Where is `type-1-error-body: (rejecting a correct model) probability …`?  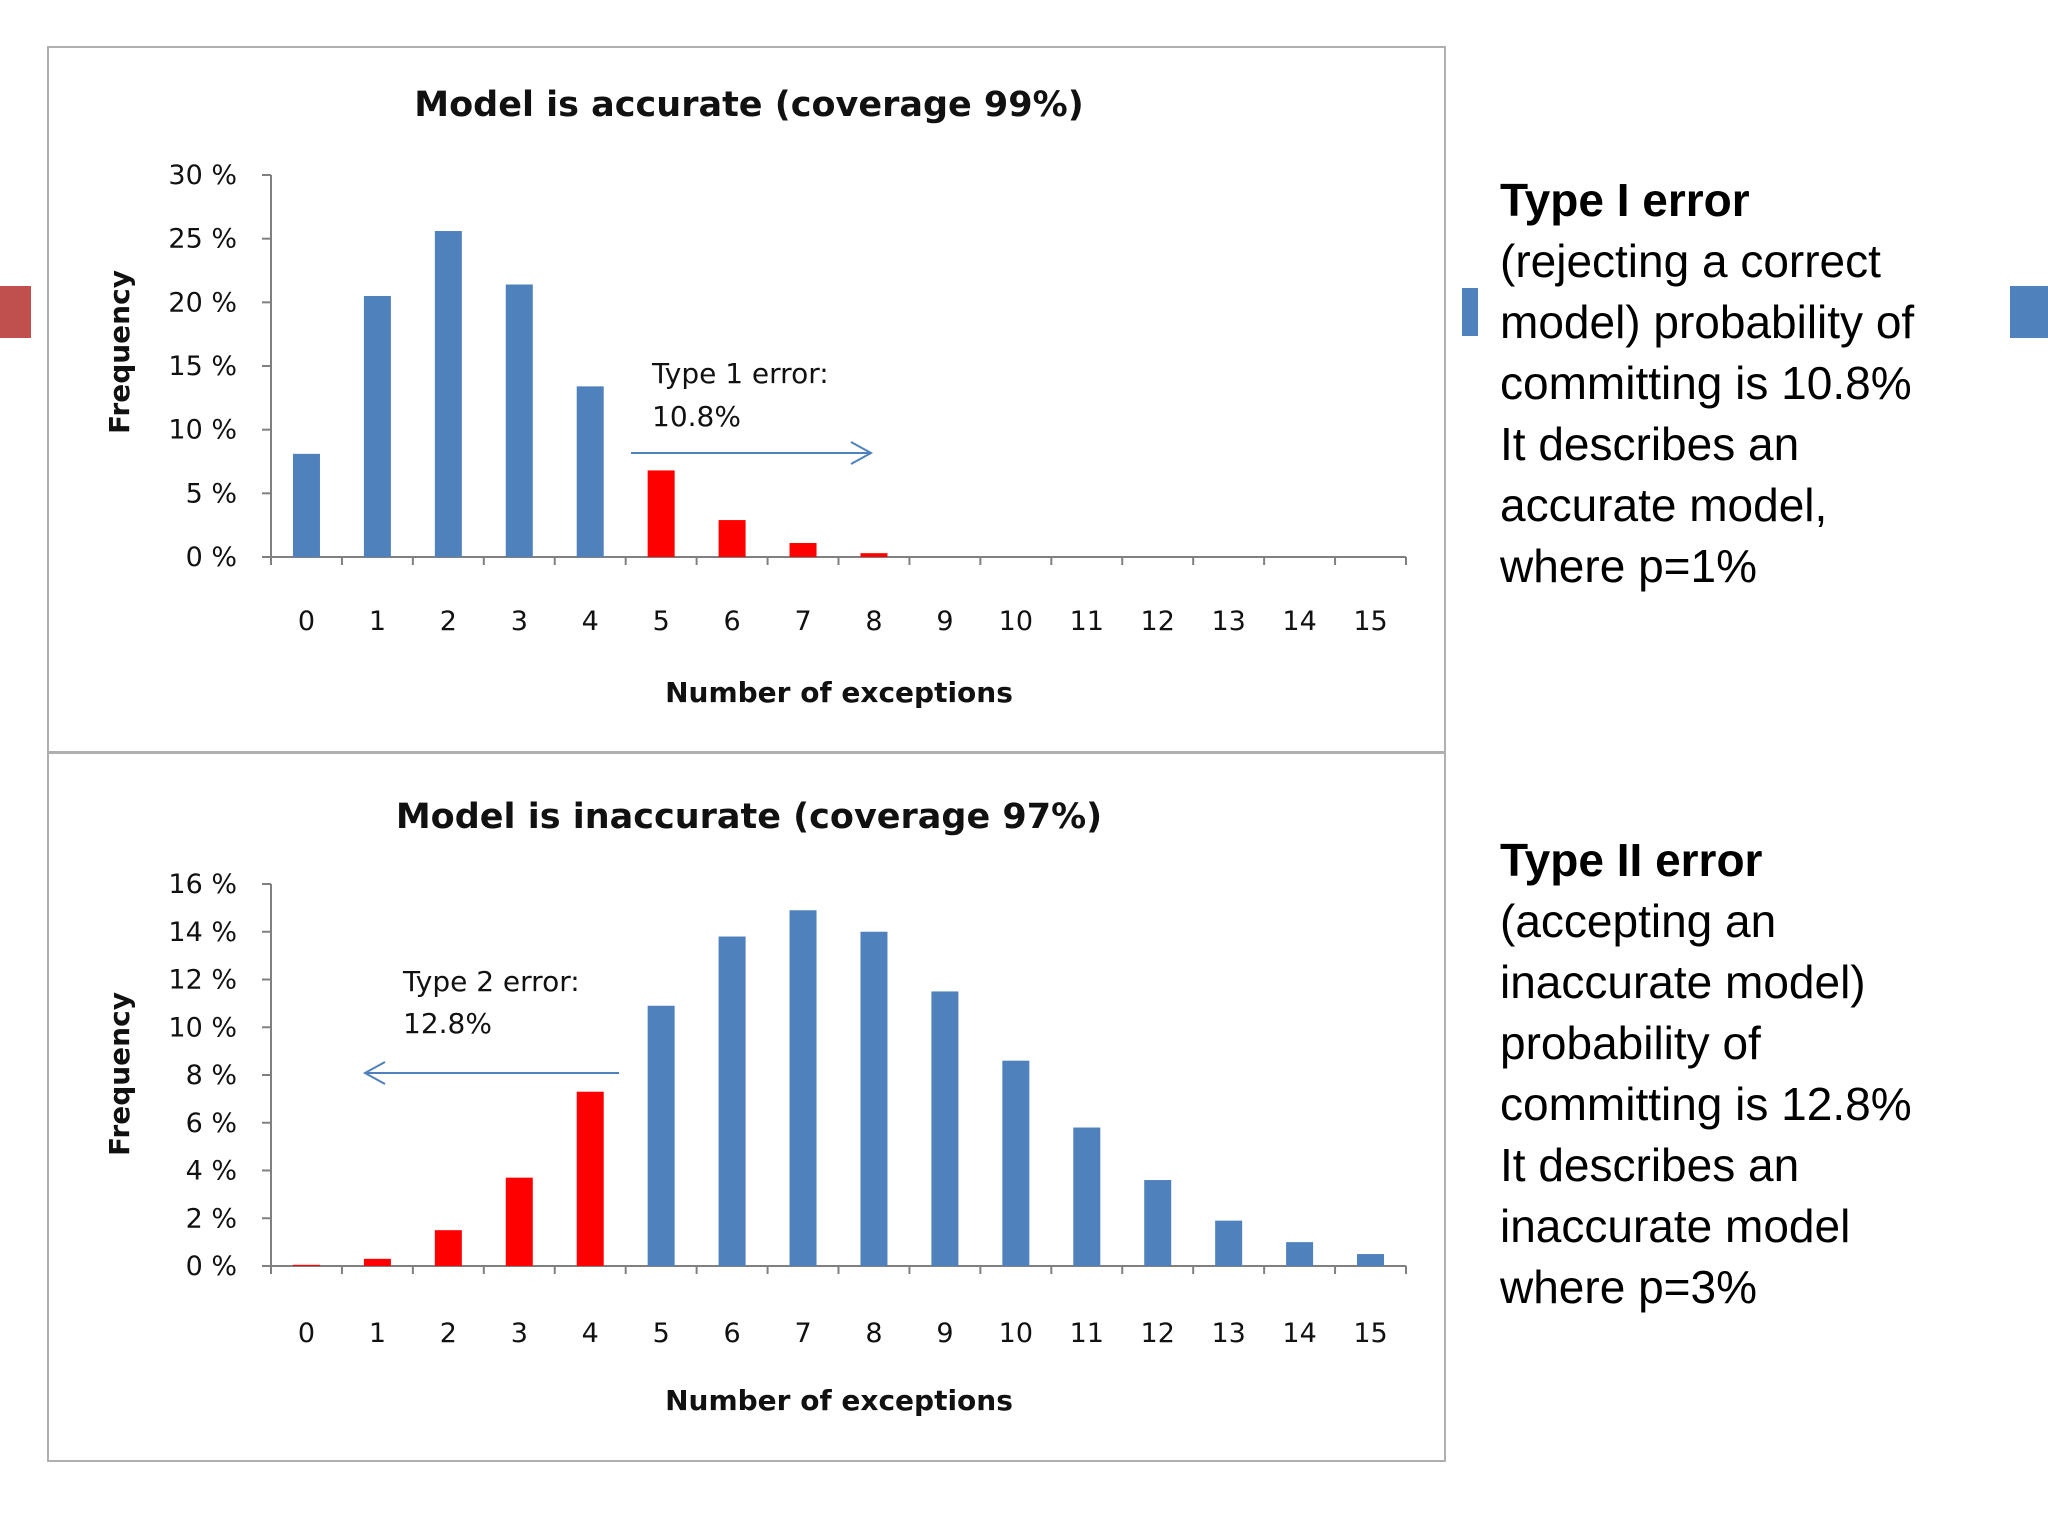
type-1-error-body: (rejecting a correct model) probability … is located at coordinates (1707, 413).